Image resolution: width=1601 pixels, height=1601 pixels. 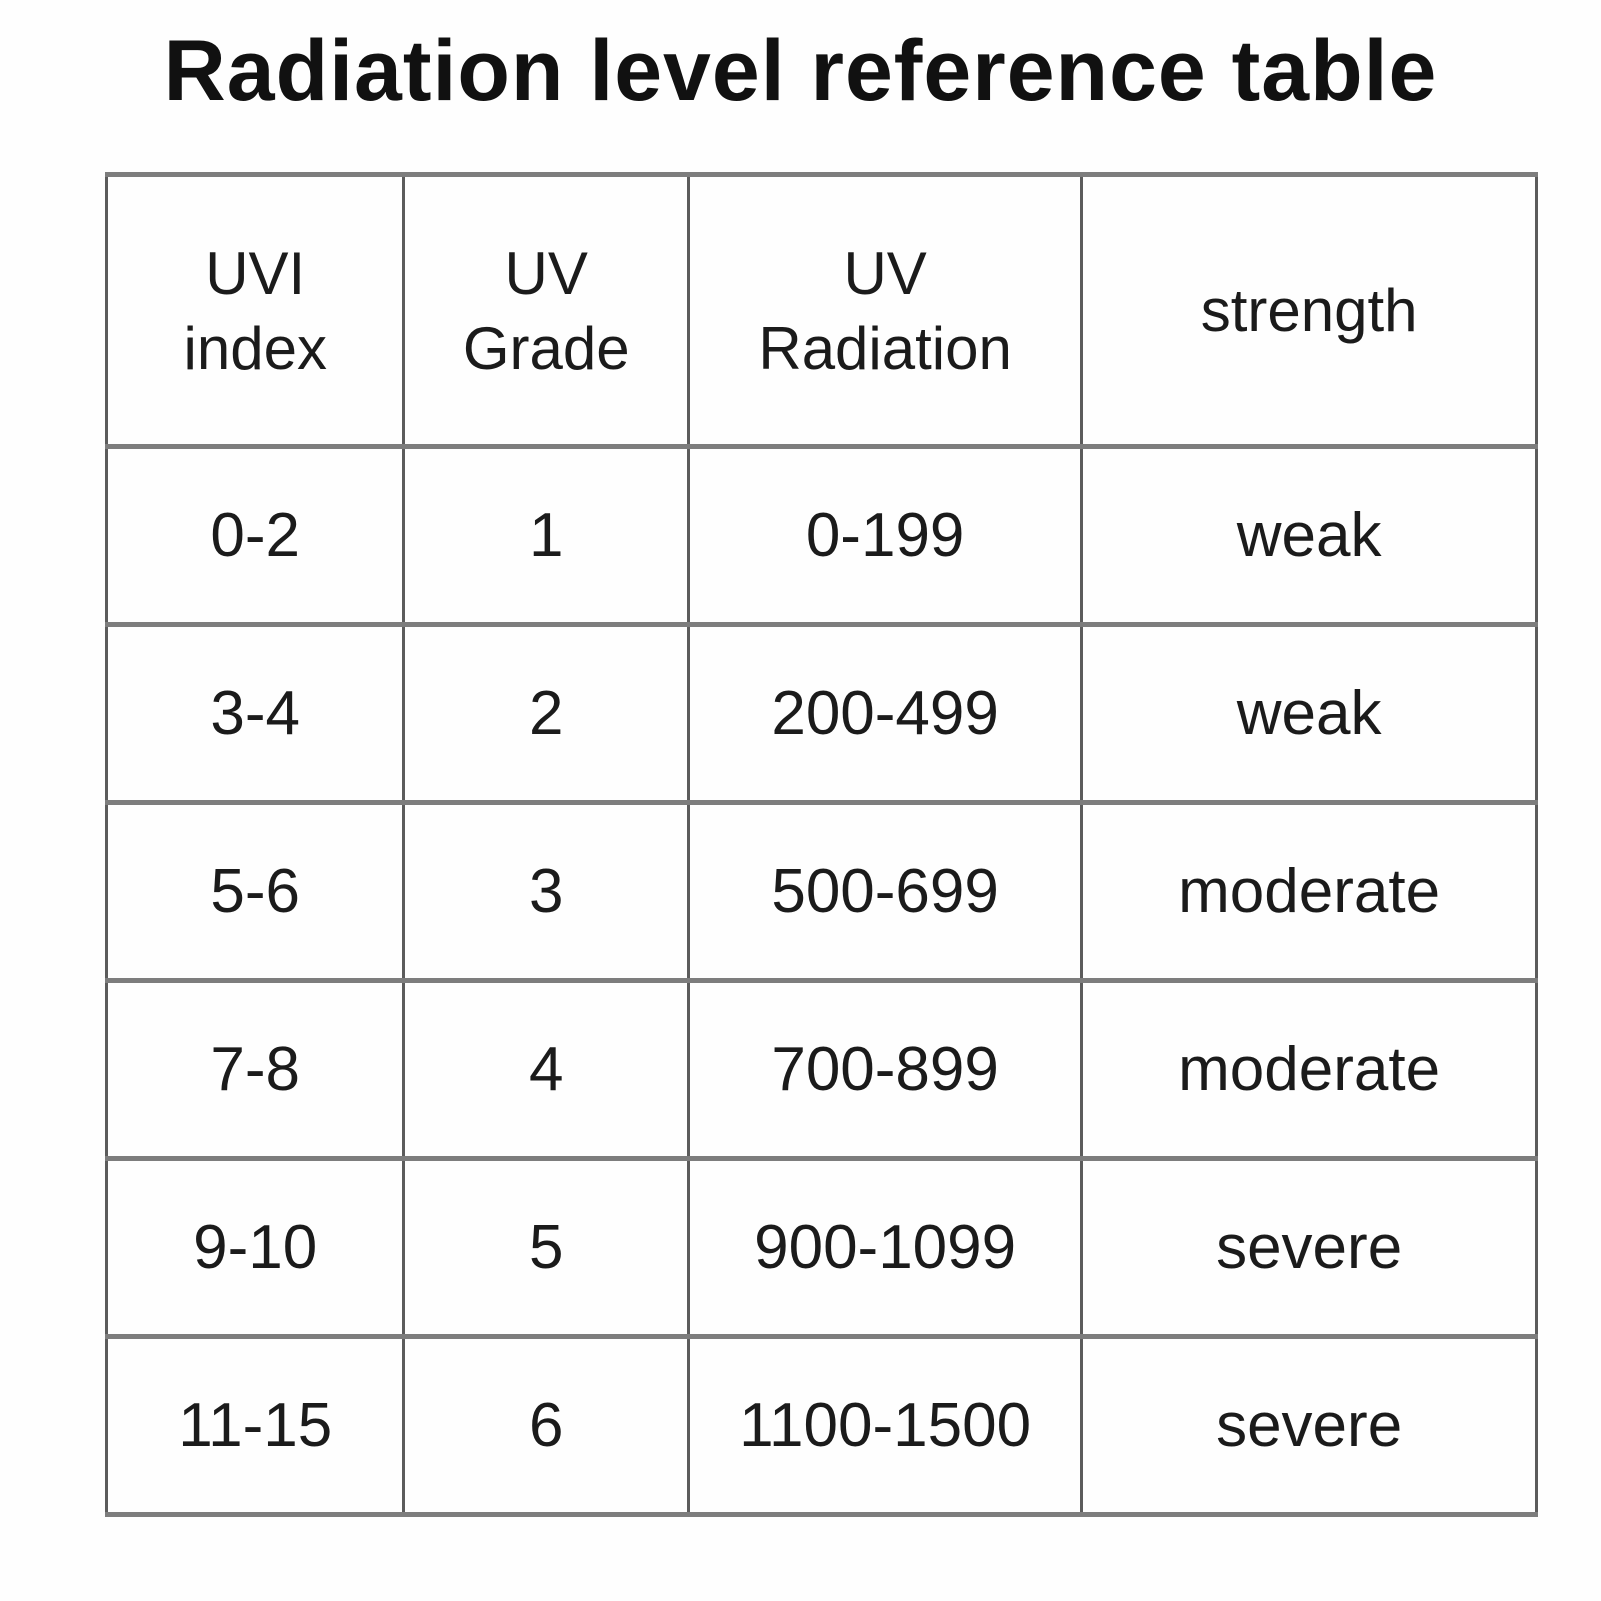 I want to click on table-row: 5-6 3 500-699 moderate, so click(x=821, y=891).